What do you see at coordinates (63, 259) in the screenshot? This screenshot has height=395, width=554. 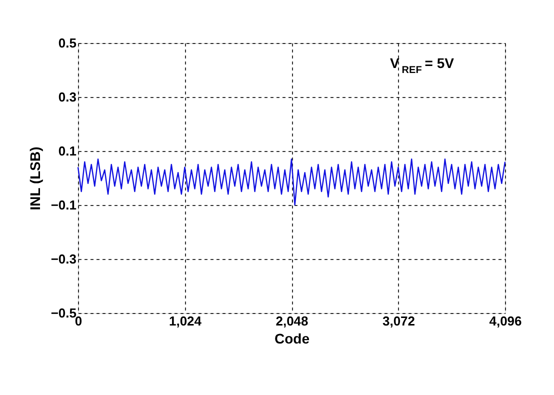 I see `y-tick-label: −0.3` at bounding box center [63, 259].